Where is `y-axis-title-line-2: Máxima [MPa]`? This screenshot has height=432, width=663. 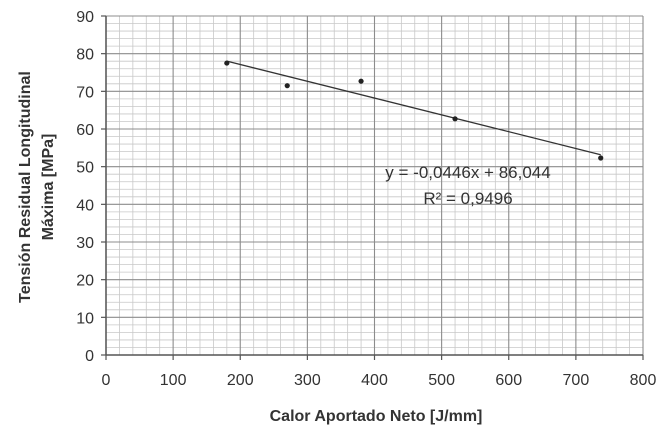
y-axis-title-line-2: Máxima [MPa] is located at coordinates (48, 187).